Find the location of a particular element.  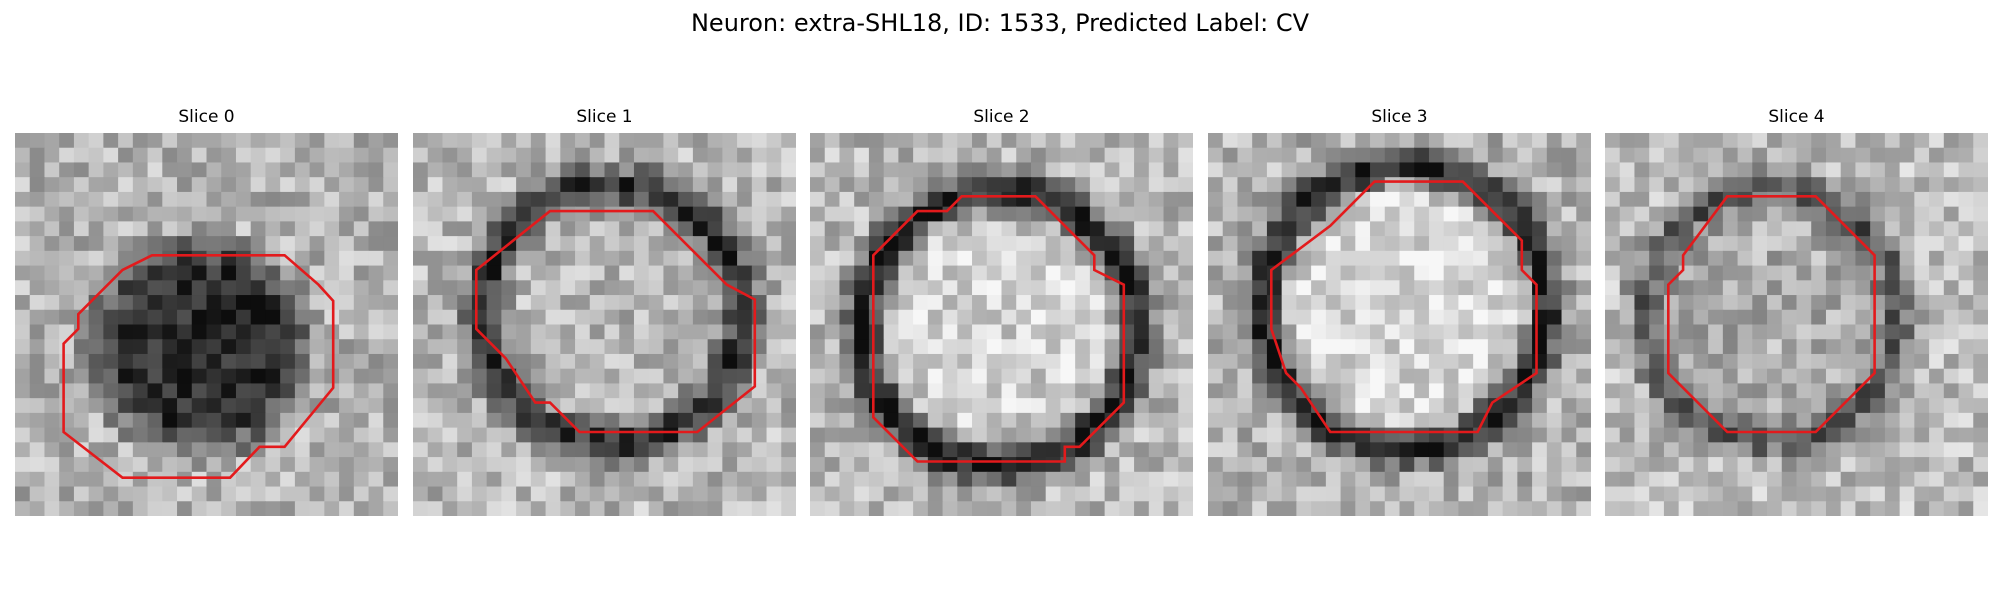

slice-title-3: Slice 3 is located at coordinates (1399, 117).